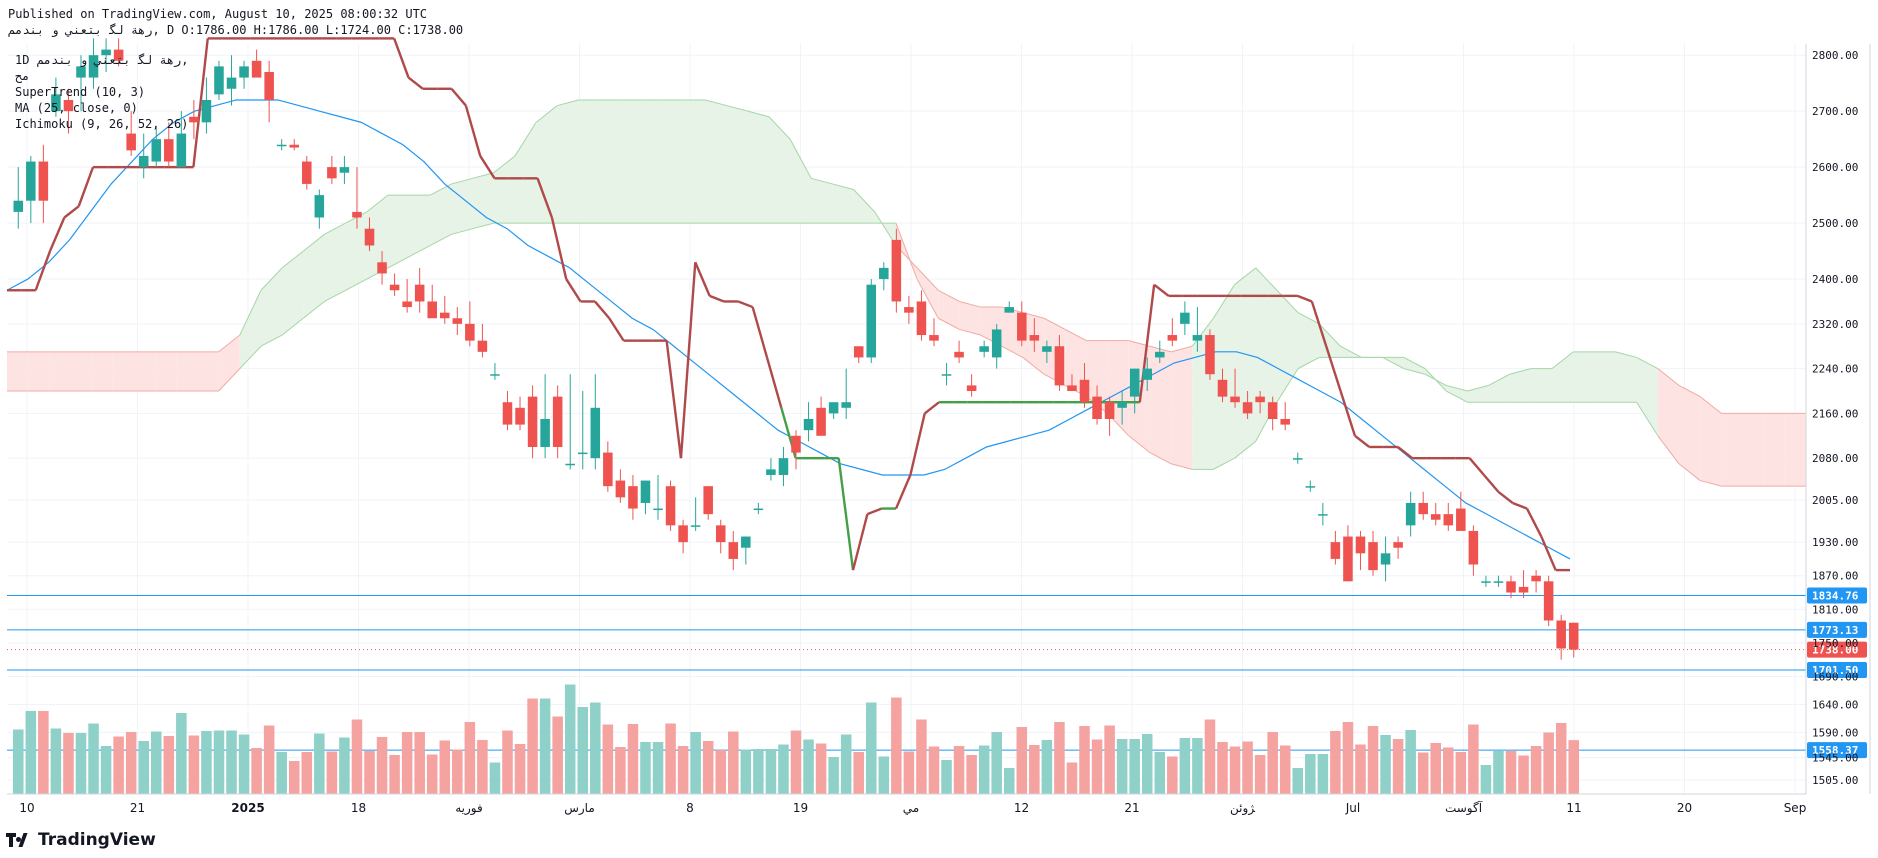  What do you see at coordinates (102, 124) in the screenshot?
I see `legend-ichimoku: Ichimoku (9, 26, 52, 26)` at bounding box center [102, 124].